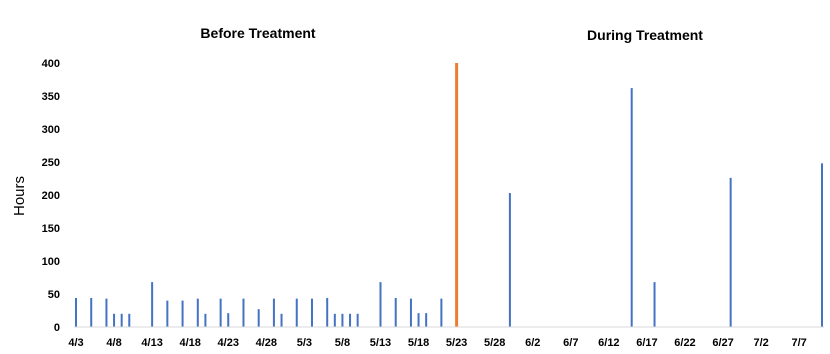 Image resolution: width=830 pixels, height=354 pixels. What do you see at coordinates (799, 343) in the screenshot?
I see `x-tick-label: 7/7` at bounding box center [799, 343].